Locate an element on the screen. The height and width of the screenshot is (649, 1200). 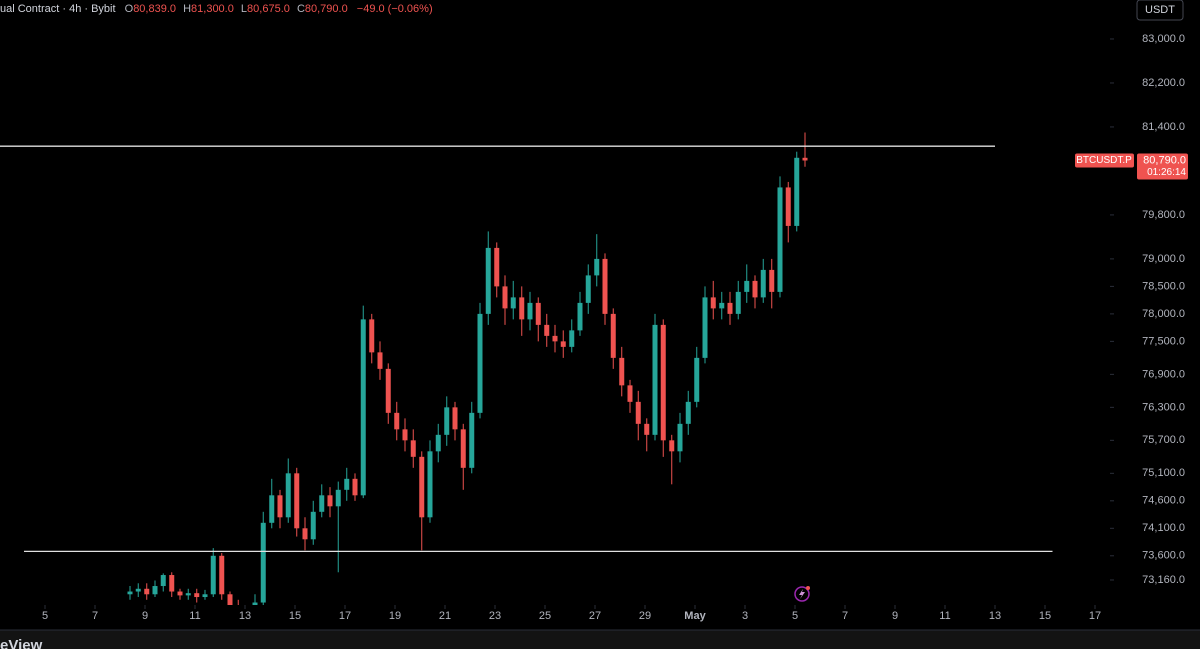
lightning-icon is located at coordinates (802, 594).